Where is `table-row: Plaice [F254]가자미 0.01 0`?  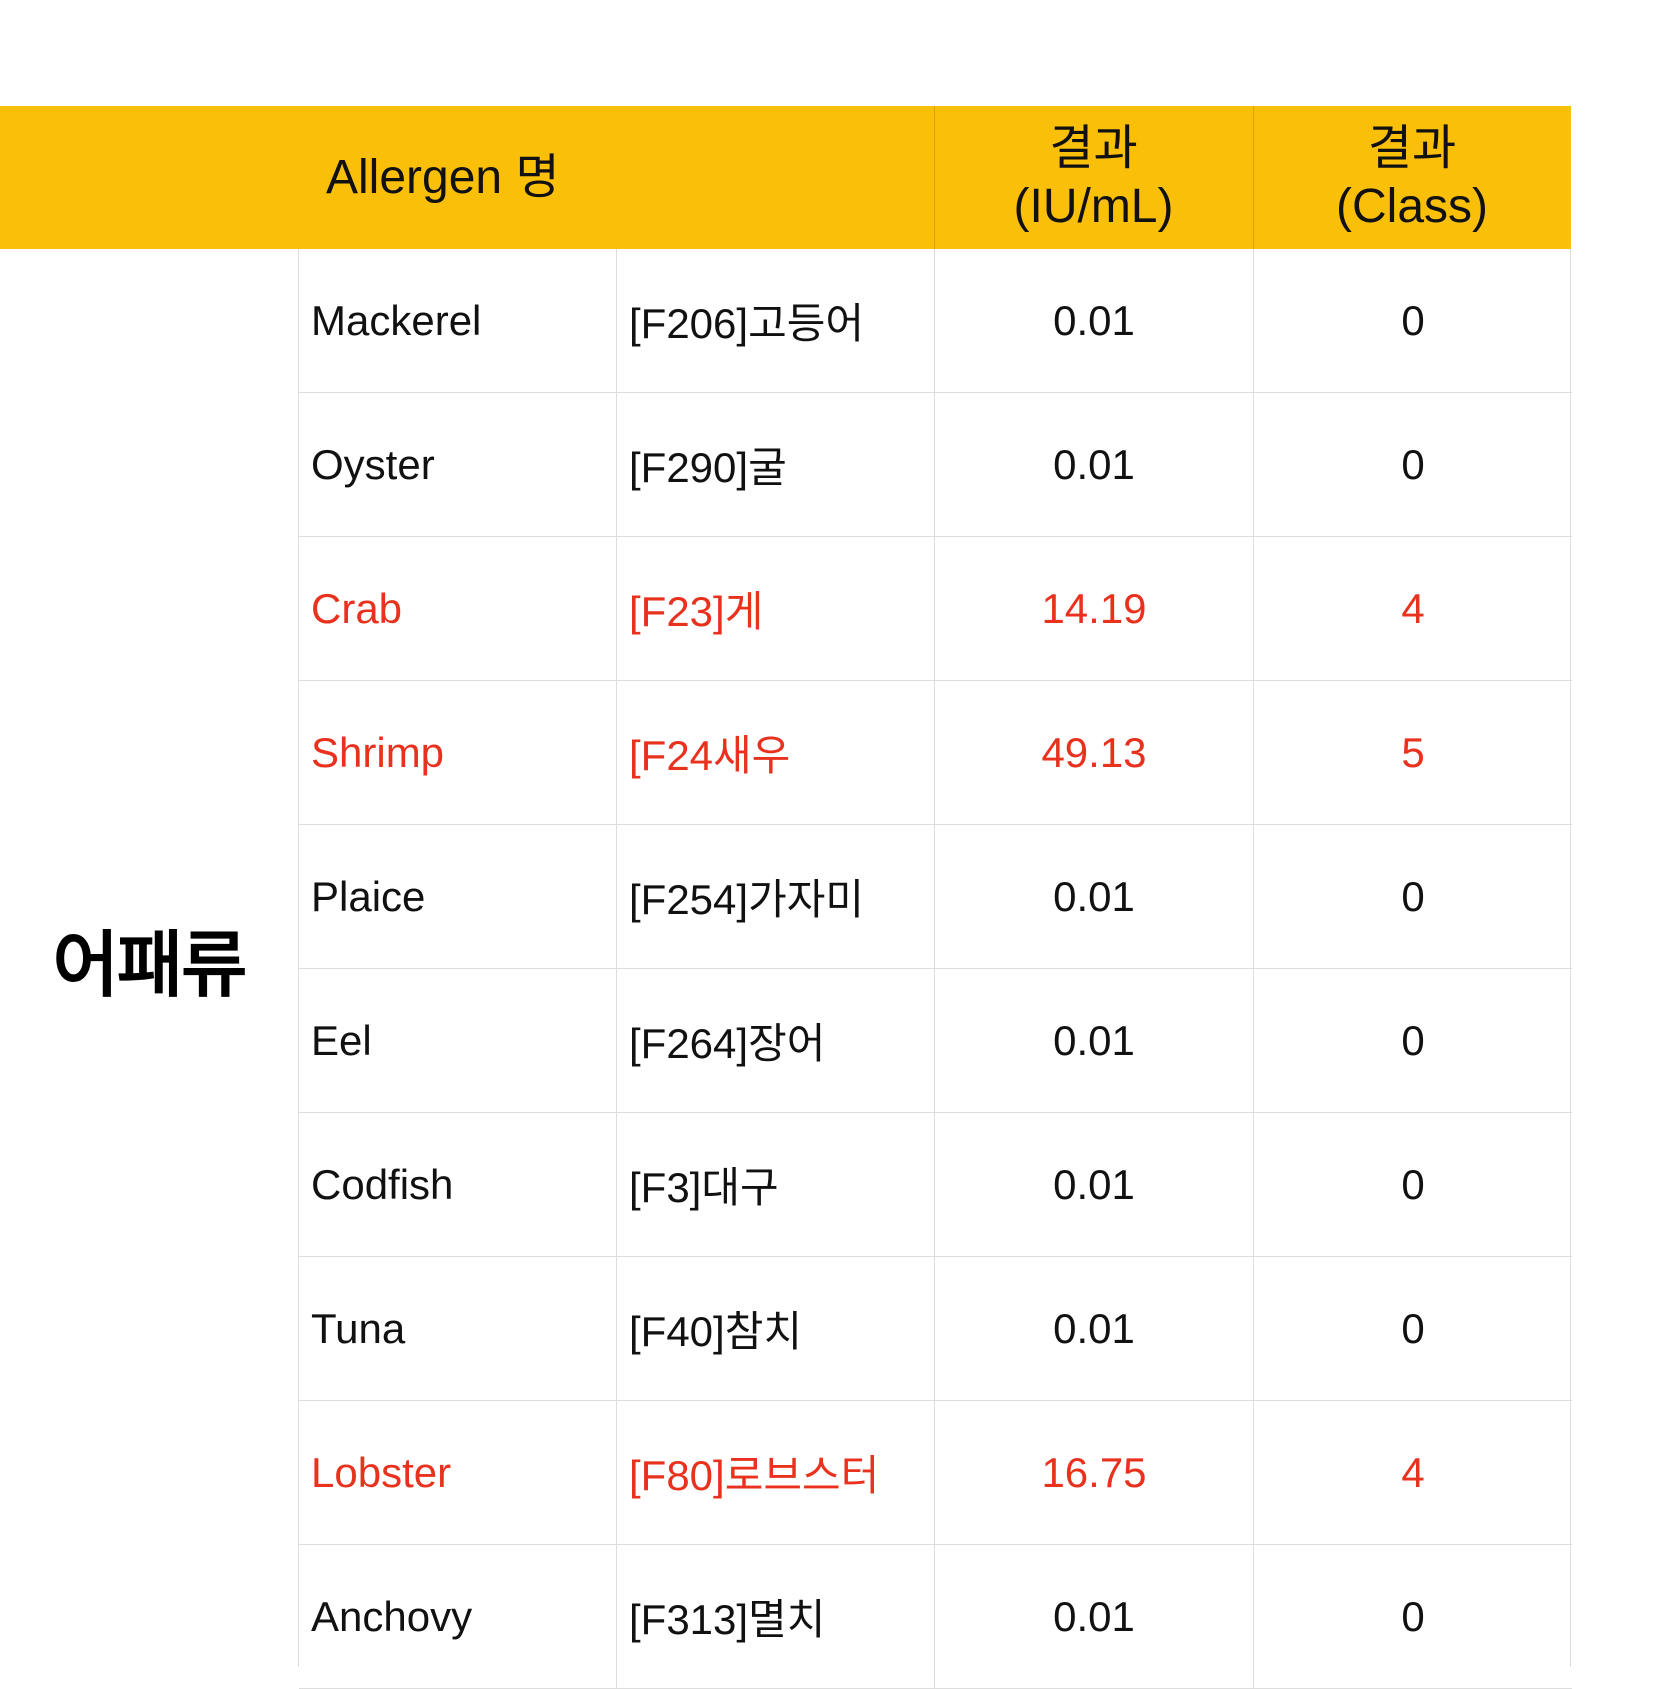 table-row: Plaice [F254]가자미 0.01 0 is located at coordinates (935, 897).